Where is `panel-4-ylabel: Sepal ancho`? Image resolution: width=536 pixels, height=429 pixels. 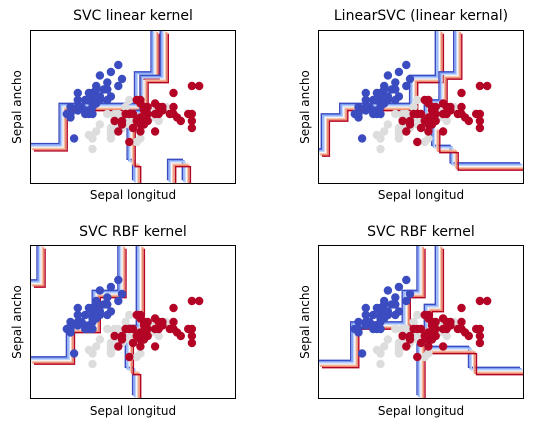
panel-4-ylabel: Sepal ancho is located at coordinates (305, 322).